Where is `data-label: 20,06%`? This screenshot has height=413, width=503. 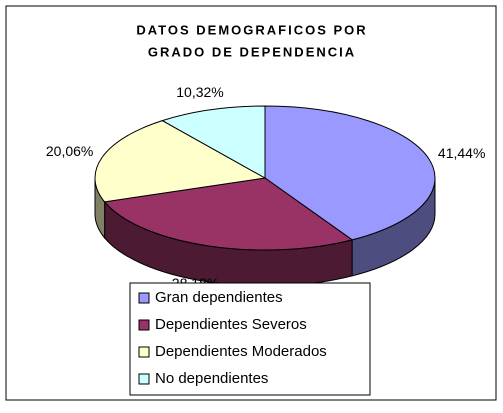
data-label: 20,06% is located at coordinates (69, 151).